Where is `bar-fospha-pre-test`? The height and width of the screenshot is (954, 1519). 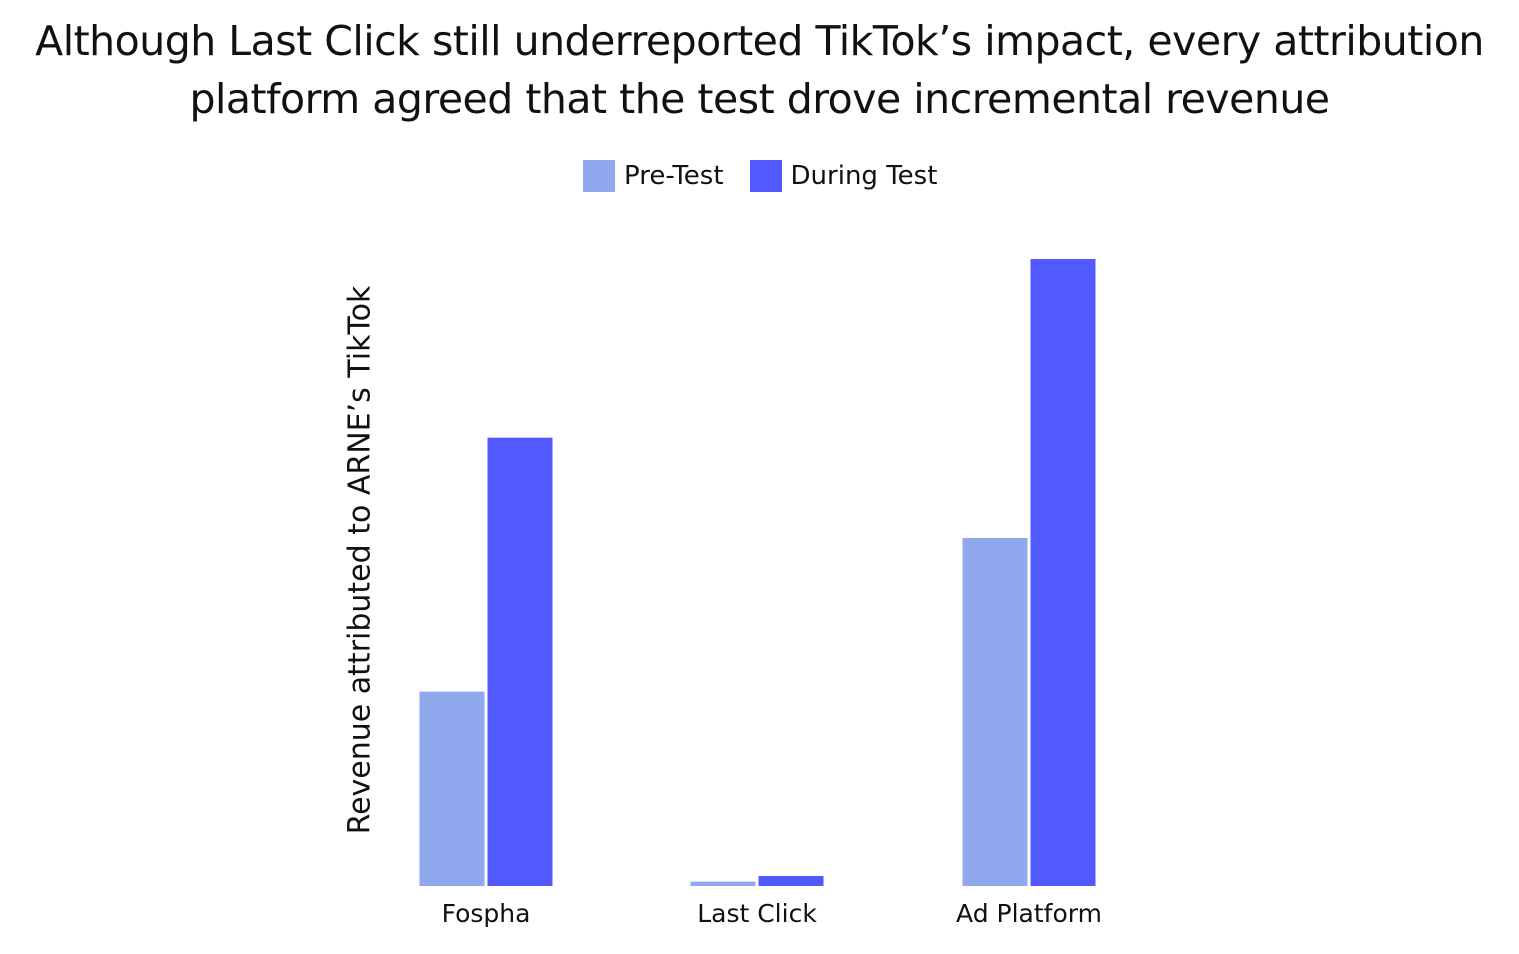 bar-fospha-pre-test is located at coordinates (452, 788).